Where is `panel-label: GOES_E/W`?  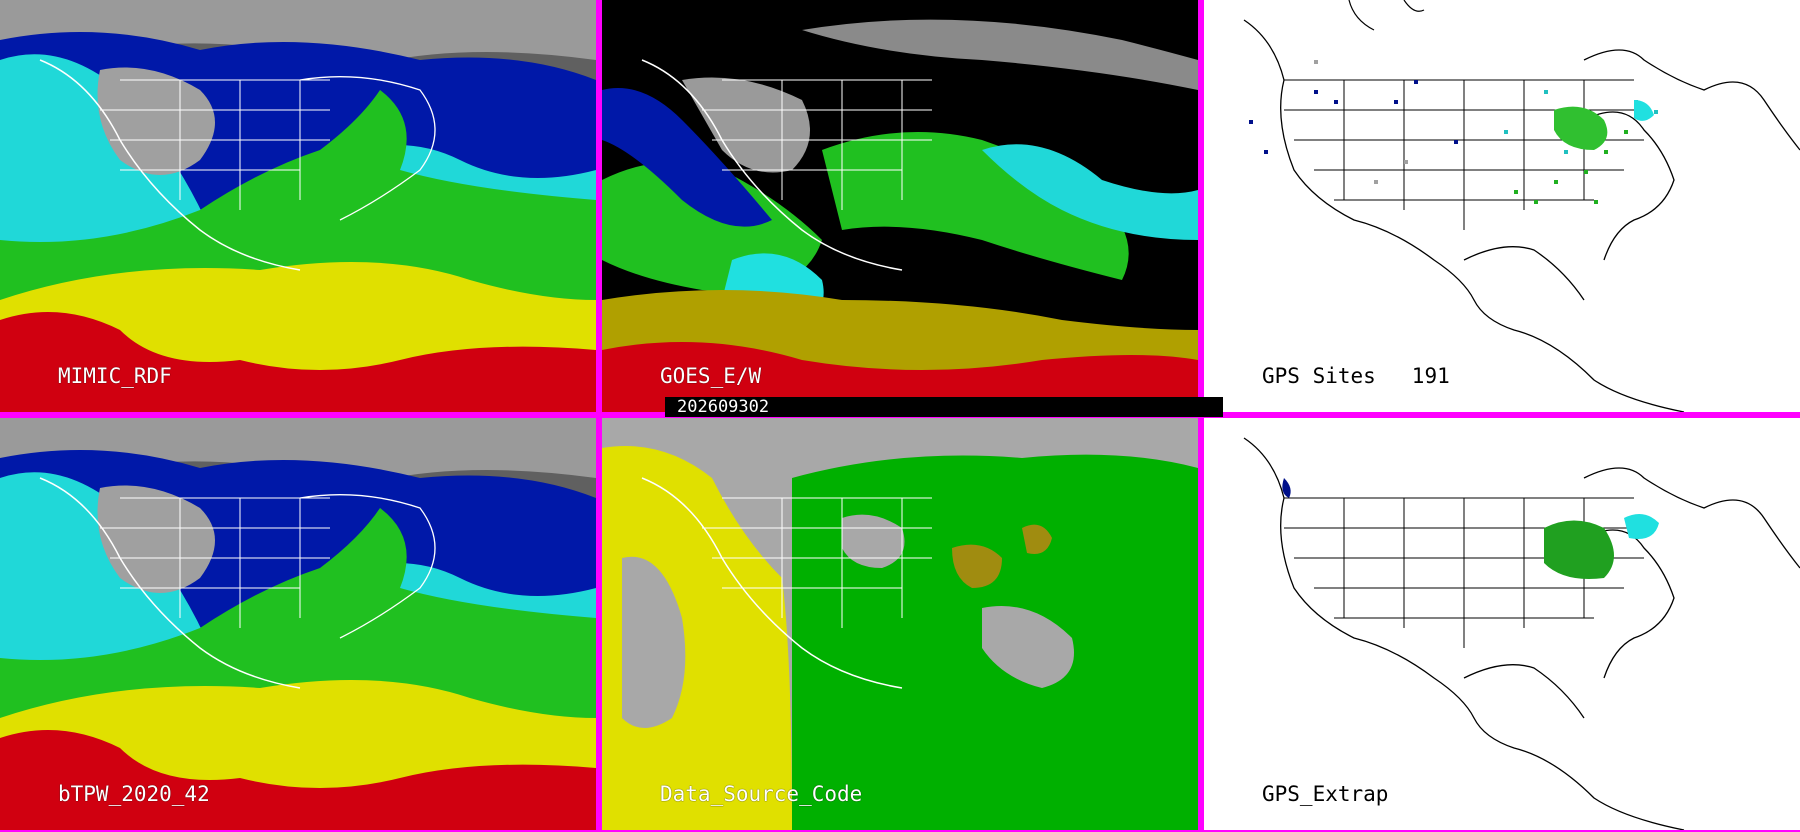
panel-label: GOES_E/W is located at coordinates (711, 376).